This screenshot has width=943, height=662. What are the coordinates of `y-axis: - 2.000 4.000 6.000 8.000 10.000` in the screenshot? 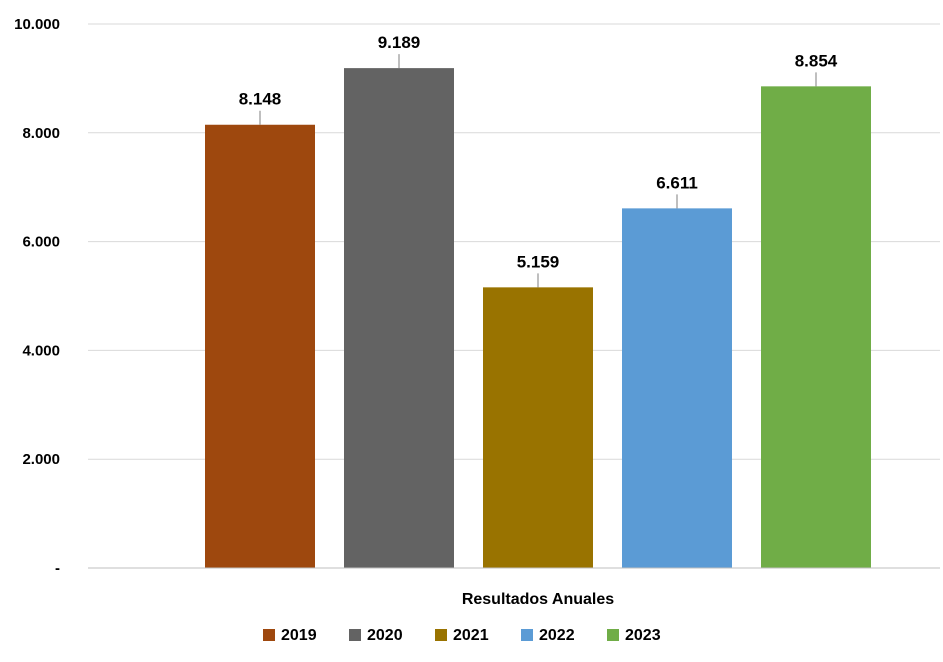 It's located at (37, 296).